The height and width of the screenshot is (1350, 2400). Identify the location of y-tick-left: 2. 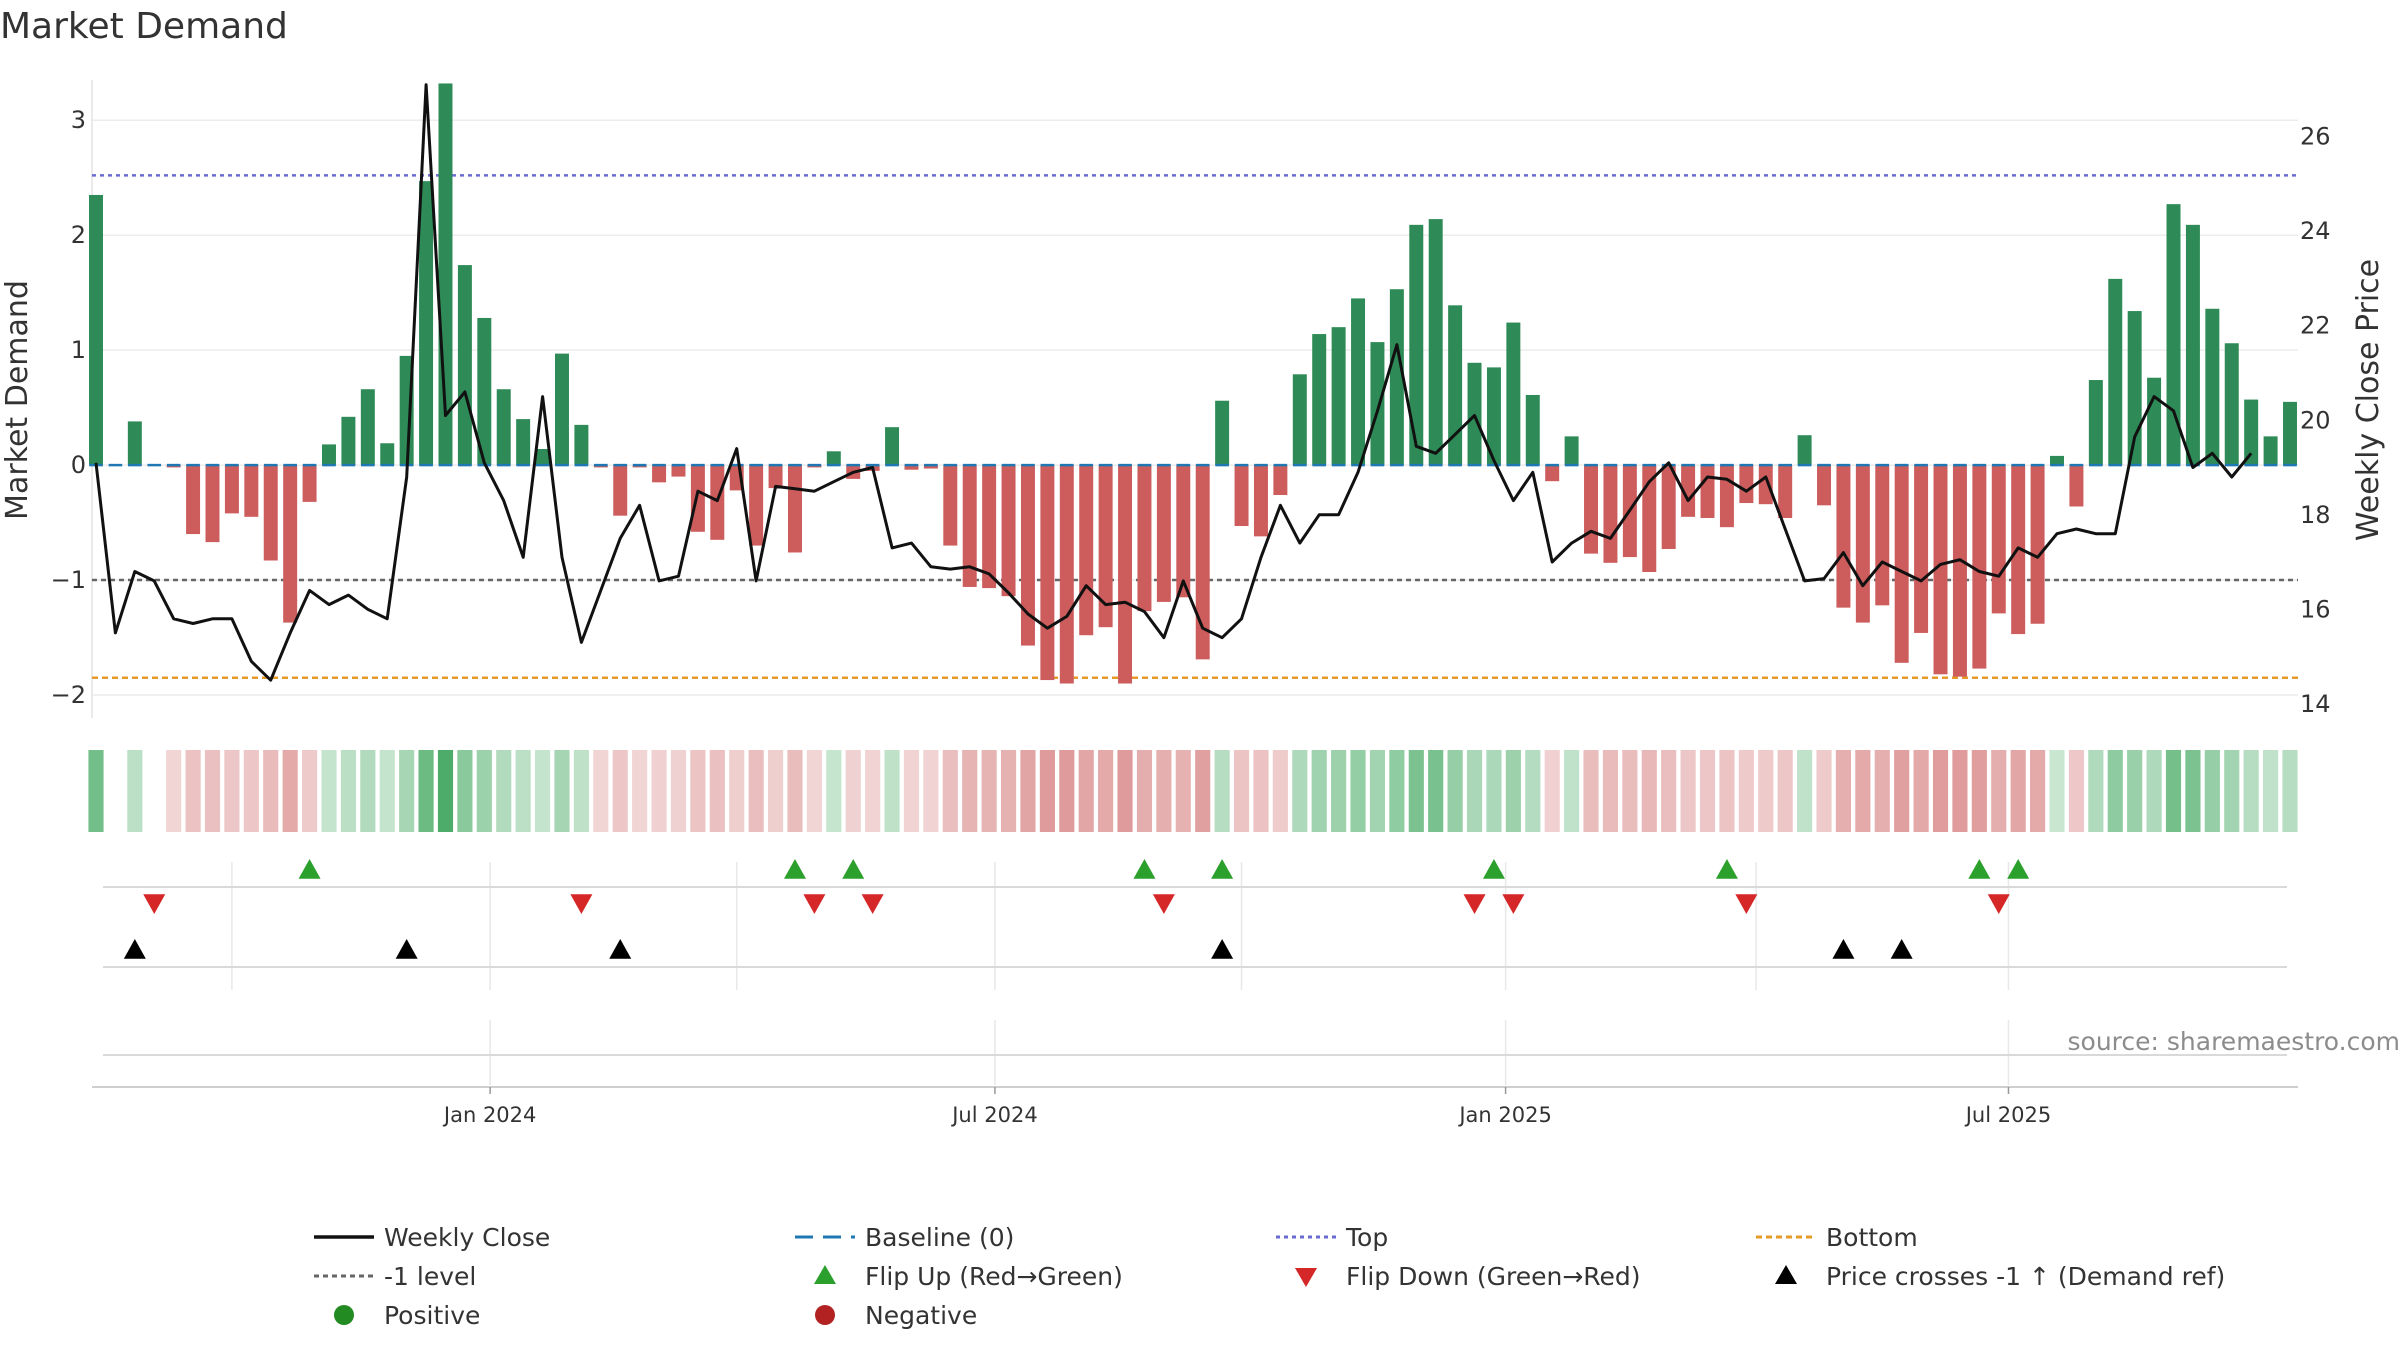
(78, 235).